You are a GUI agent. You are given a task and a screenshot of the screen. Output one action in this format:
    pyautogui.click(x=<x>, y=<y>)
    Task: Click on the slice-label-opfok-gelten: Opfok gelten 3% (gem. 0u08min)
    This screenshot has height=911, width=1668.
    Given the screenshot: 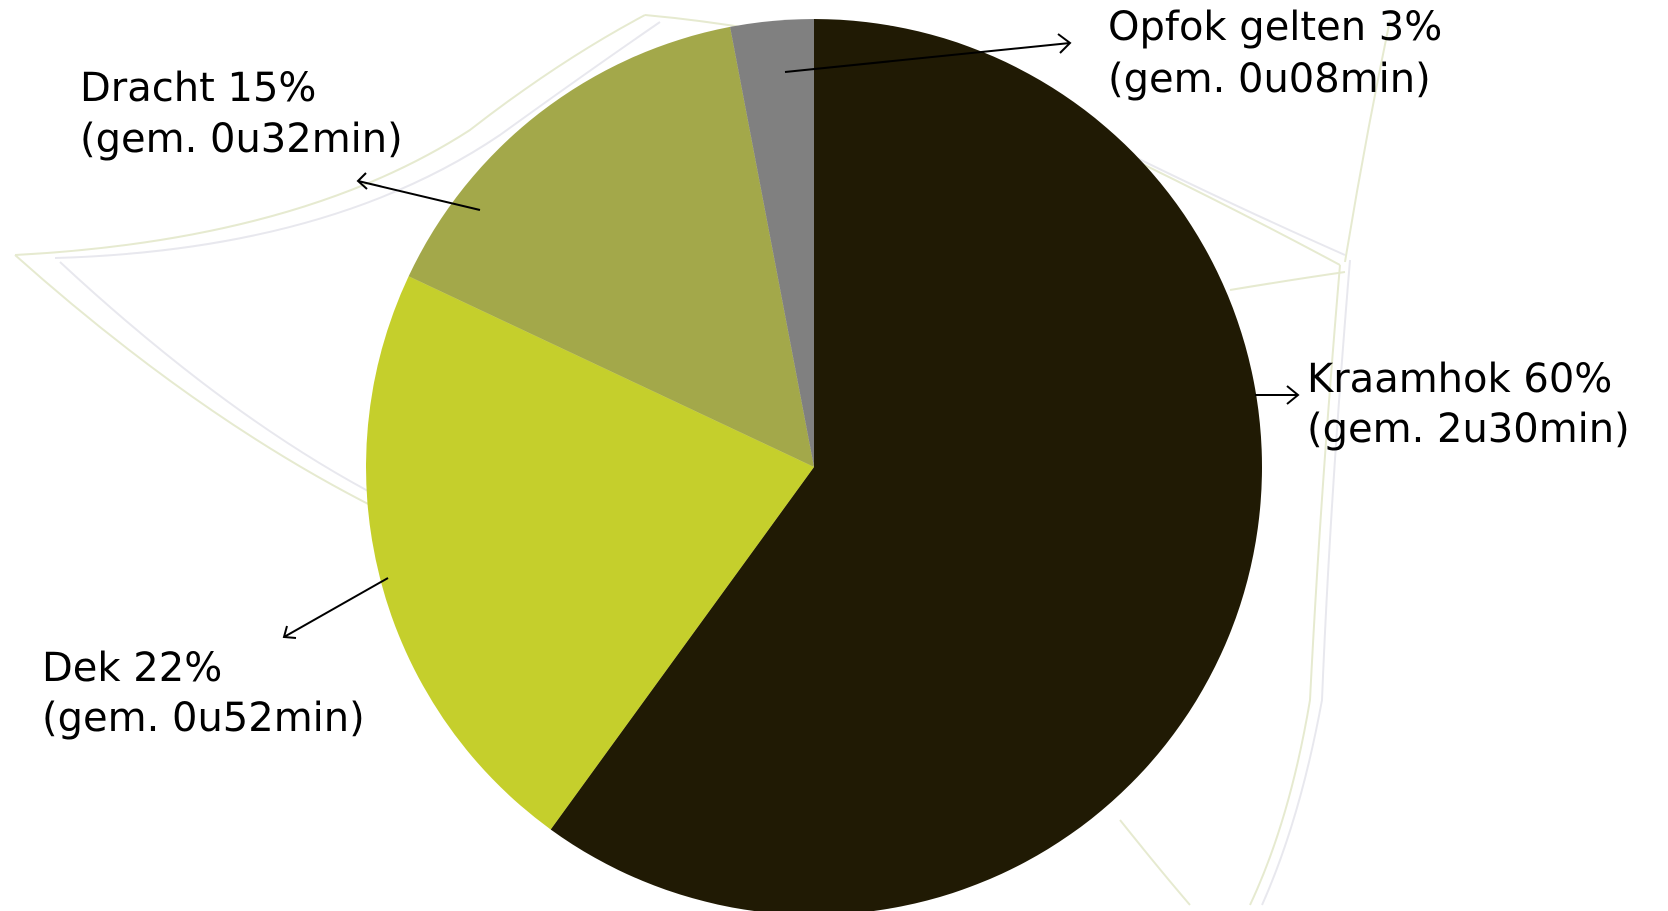 What is the action you would take?
    pyautogui.click(x=1275, y=53)
    